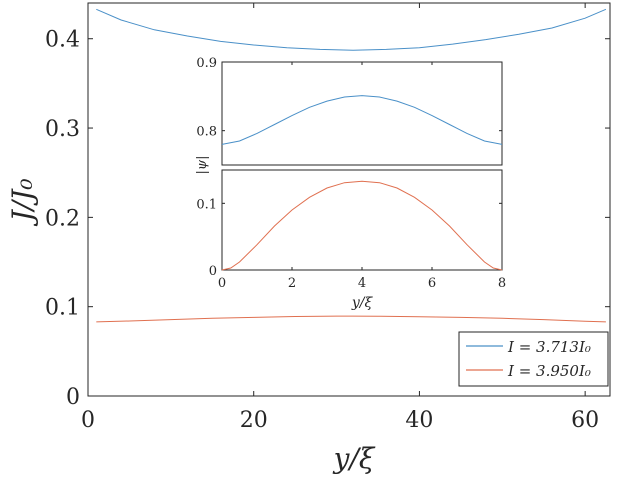 This screenshot has width=623, height=478. What do you see at coordinates (62, 308) in the screenshot?
I see `main-y-tick-label: 0.1` at bounding box center [62, 308].